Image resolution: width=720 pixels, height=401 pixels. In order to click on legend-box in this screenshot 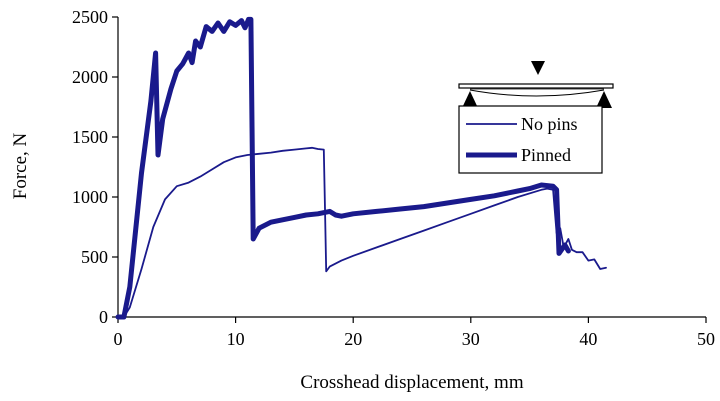, I will do `click(530, 139)`.